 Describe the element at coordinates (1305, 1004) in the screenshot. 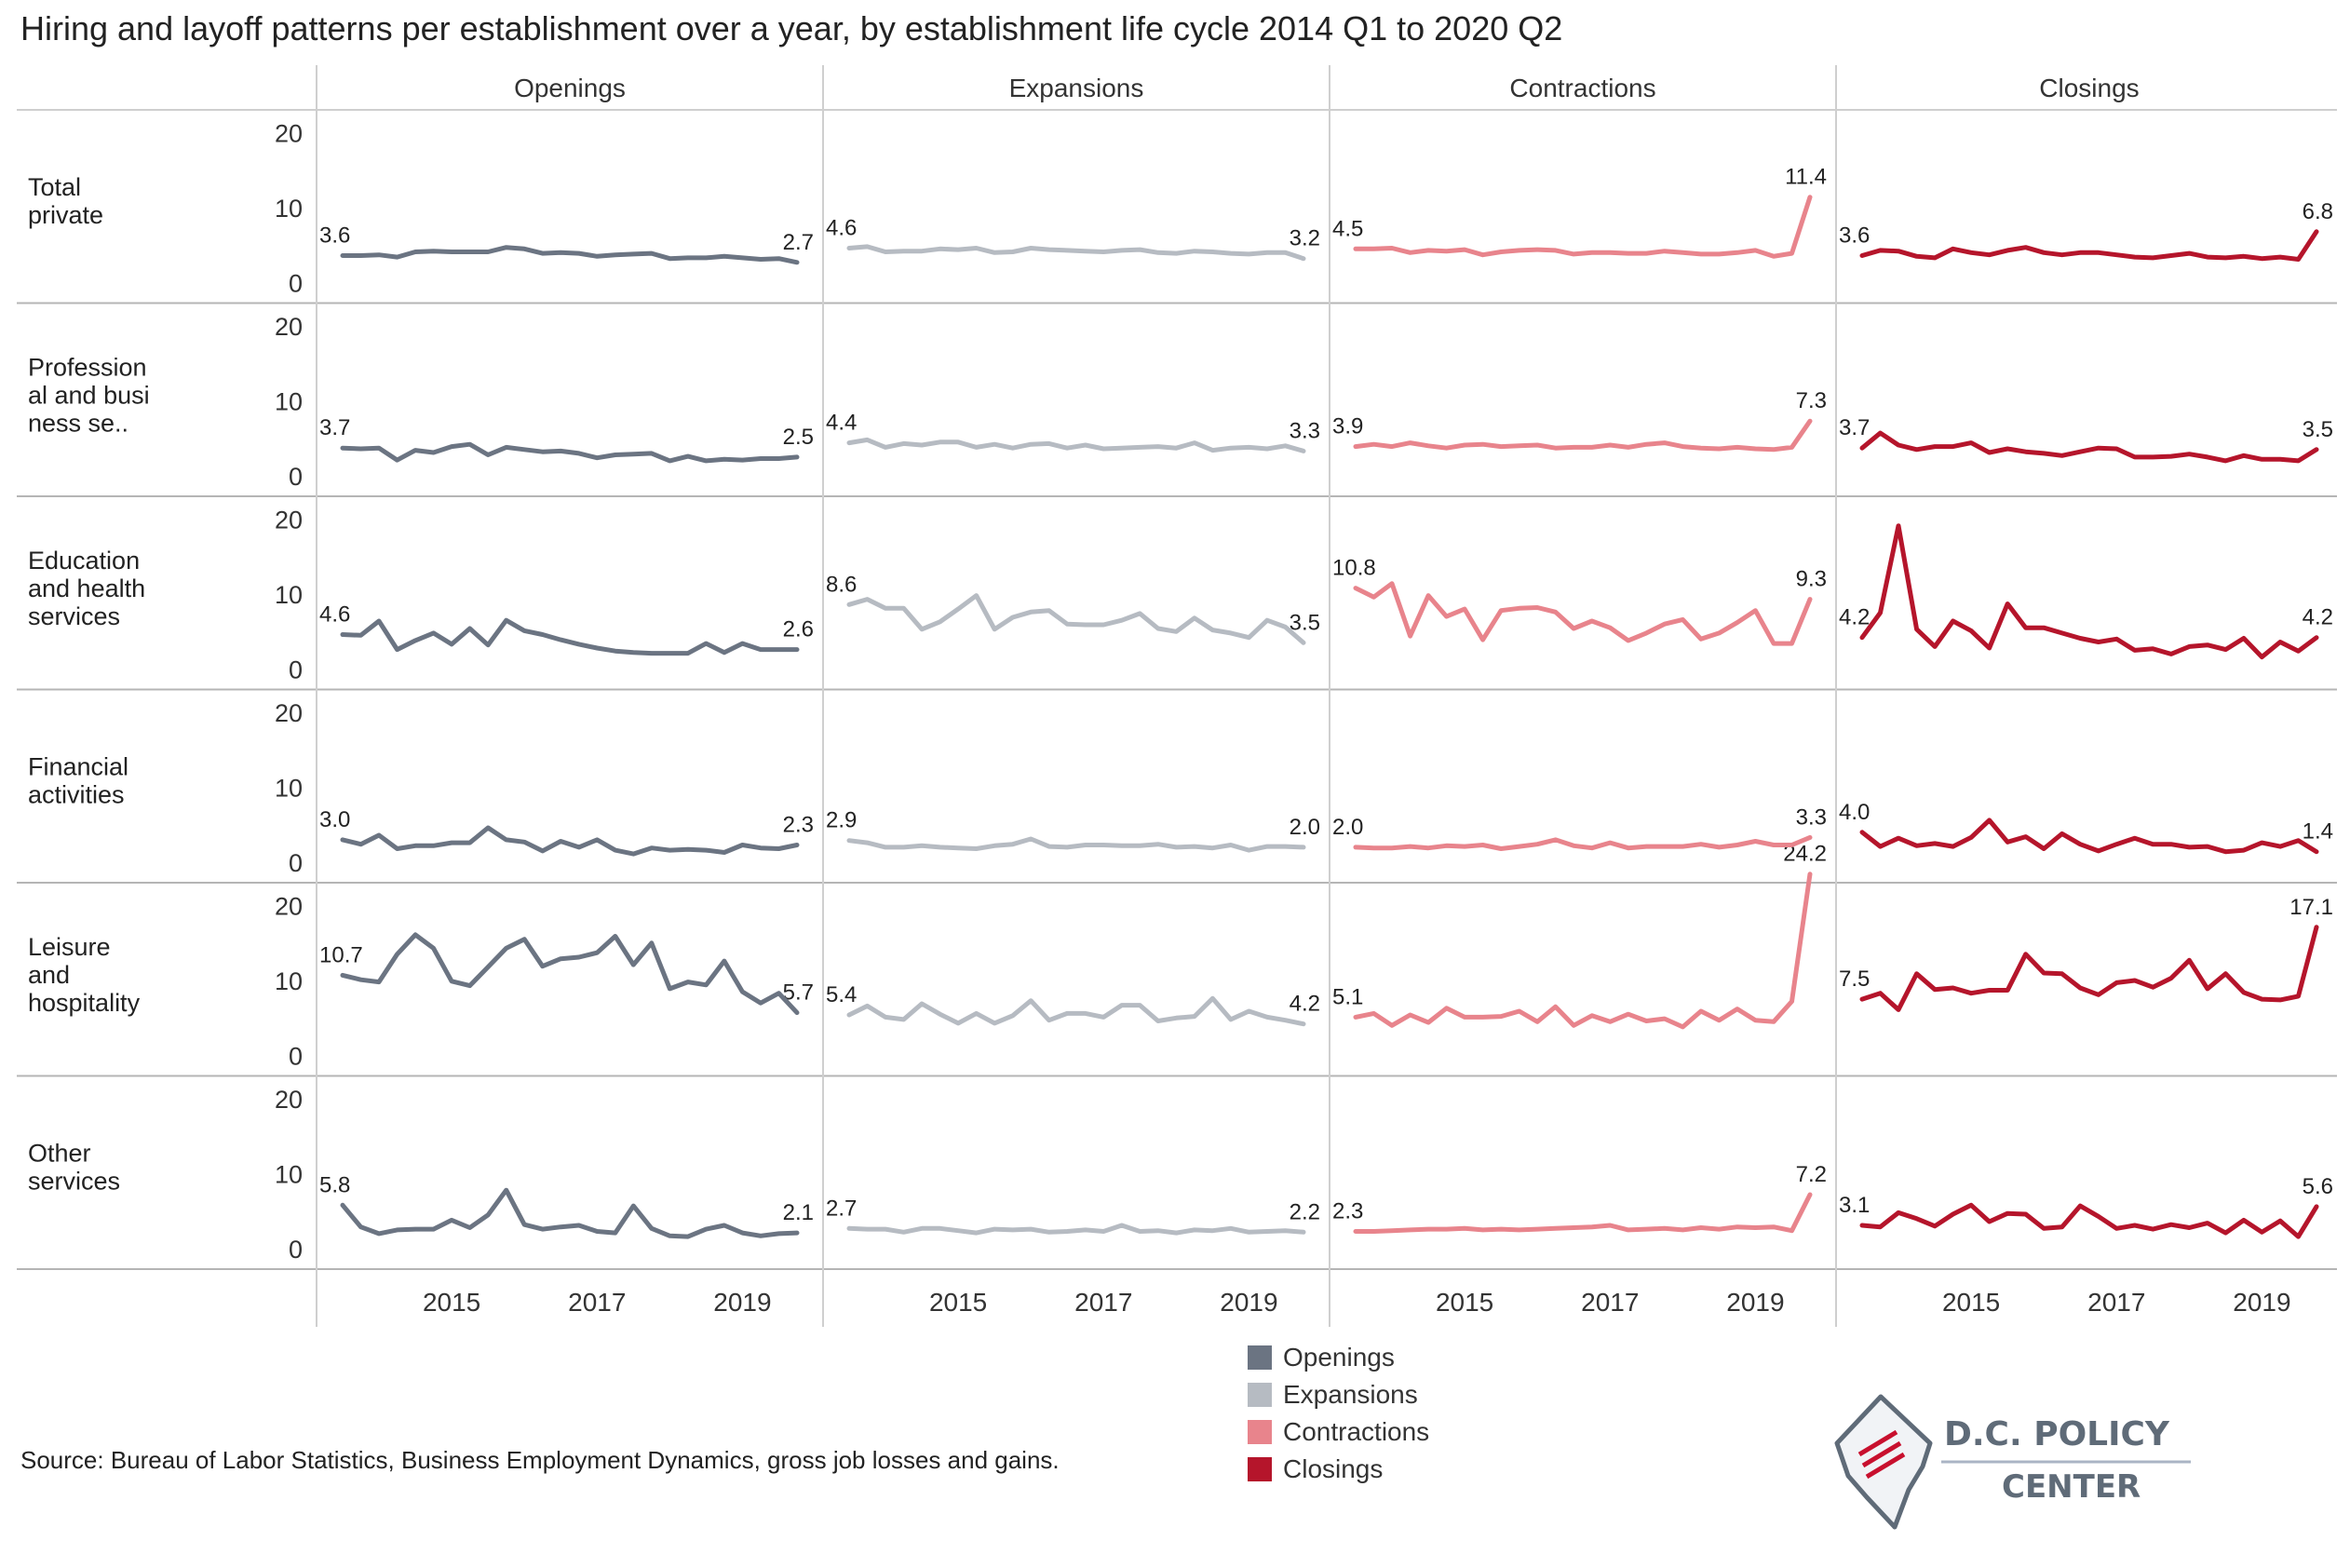

I see `data-label-last: 4.2` at that location.